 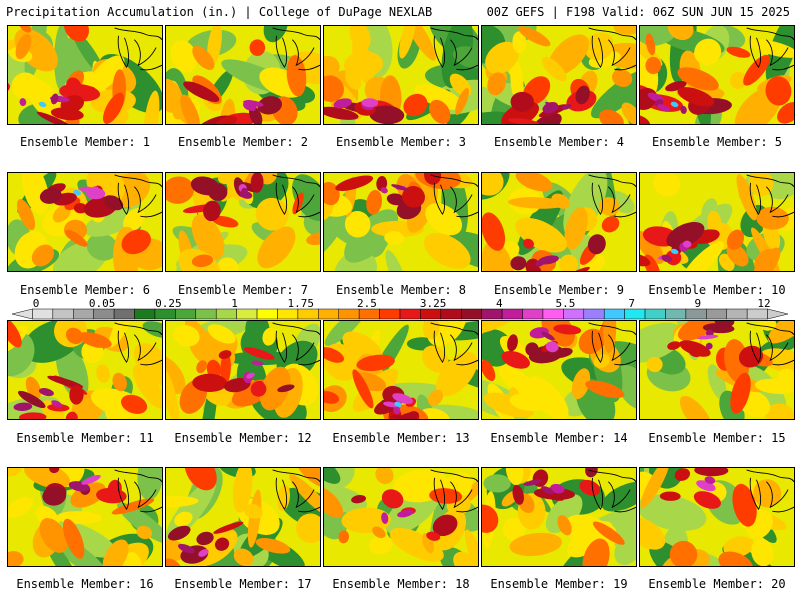 What do you see at coordinates (764, 303) in the screenshot?
I see `colorbar-tick-label: 12` at bounding box center [764, 303].